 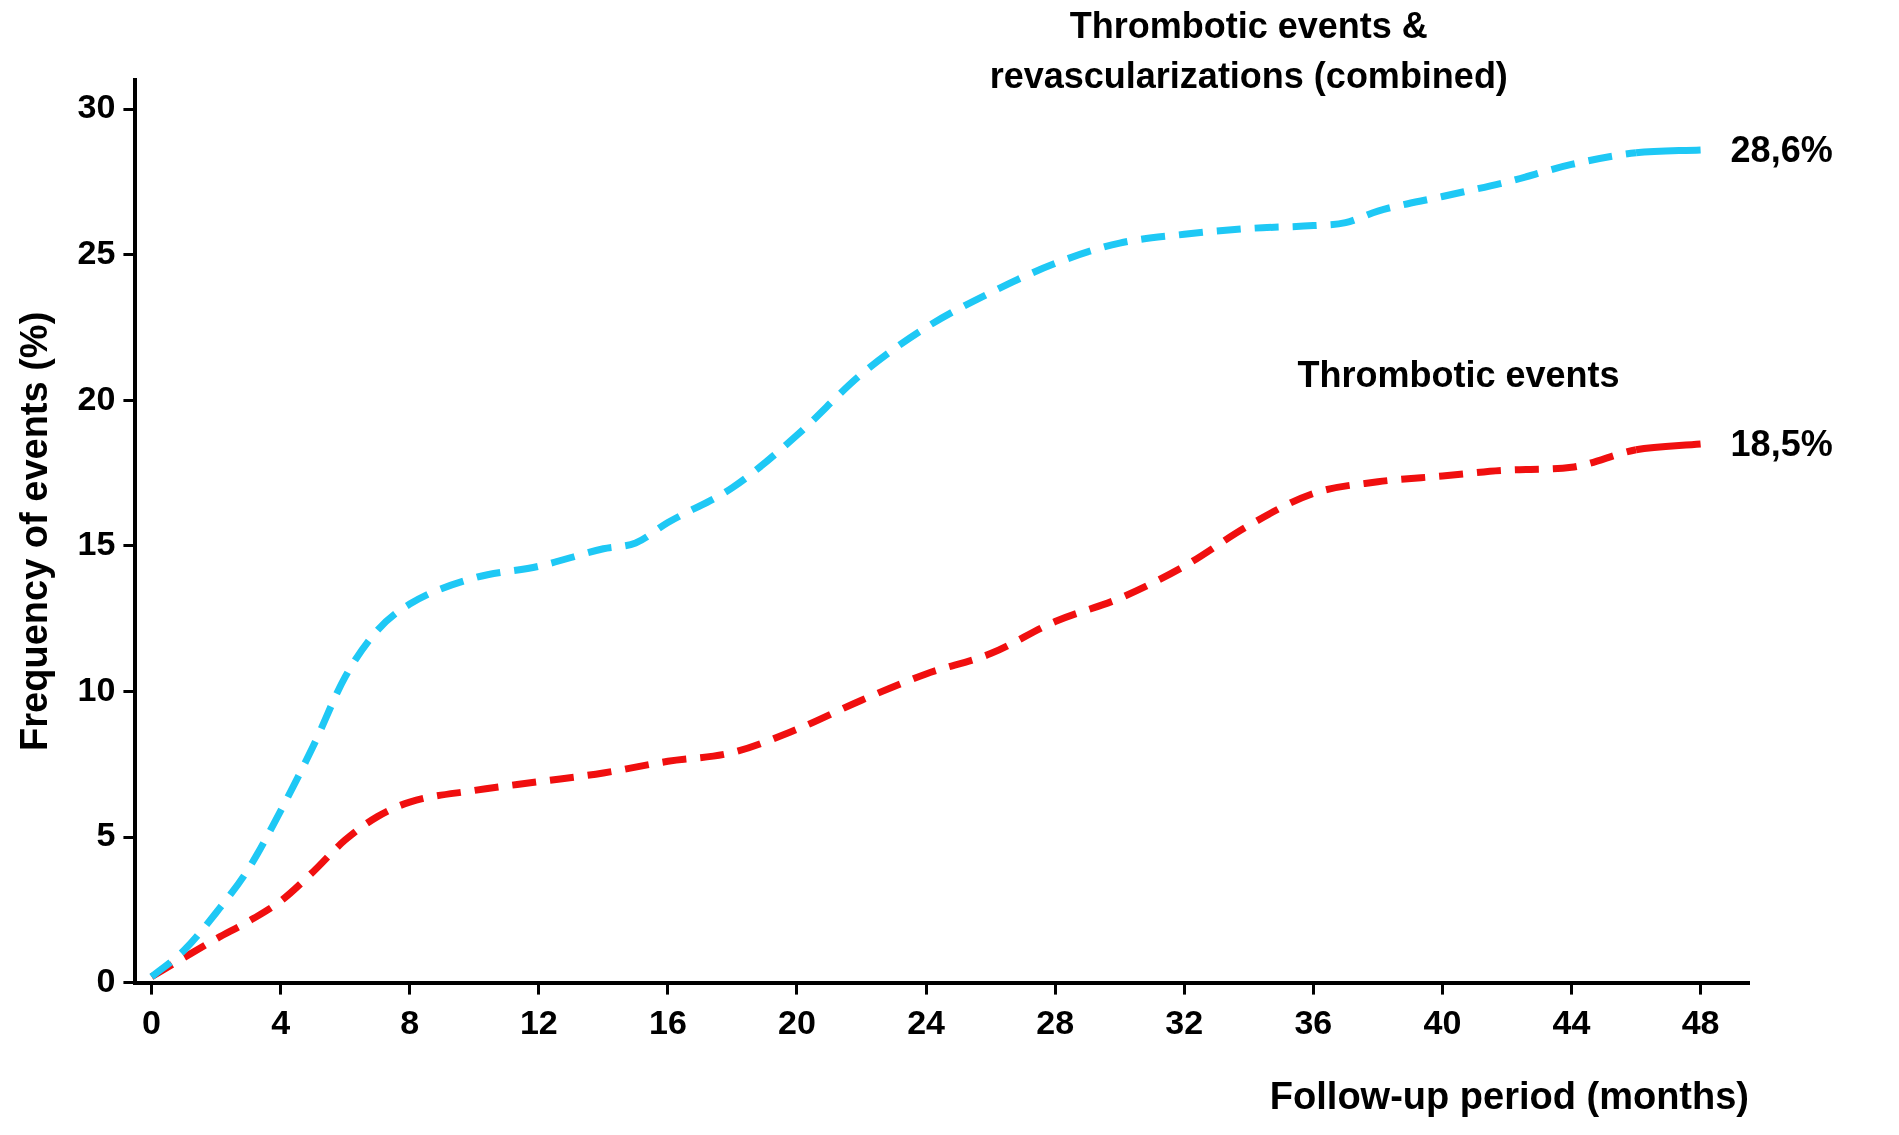 What do you see at coordinates (1781, 443) in the screenshot?
I see `data-label: 18,5%` at bounding box center [1781, 443].